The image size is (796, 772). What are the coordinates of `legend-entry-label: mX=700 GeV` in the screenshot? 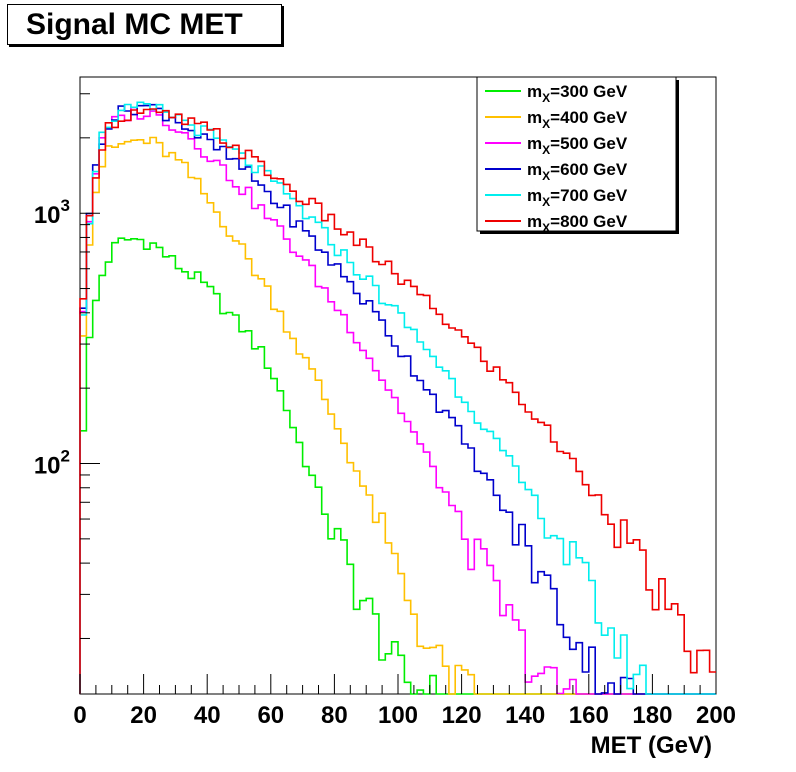 It's located at (577, 197).